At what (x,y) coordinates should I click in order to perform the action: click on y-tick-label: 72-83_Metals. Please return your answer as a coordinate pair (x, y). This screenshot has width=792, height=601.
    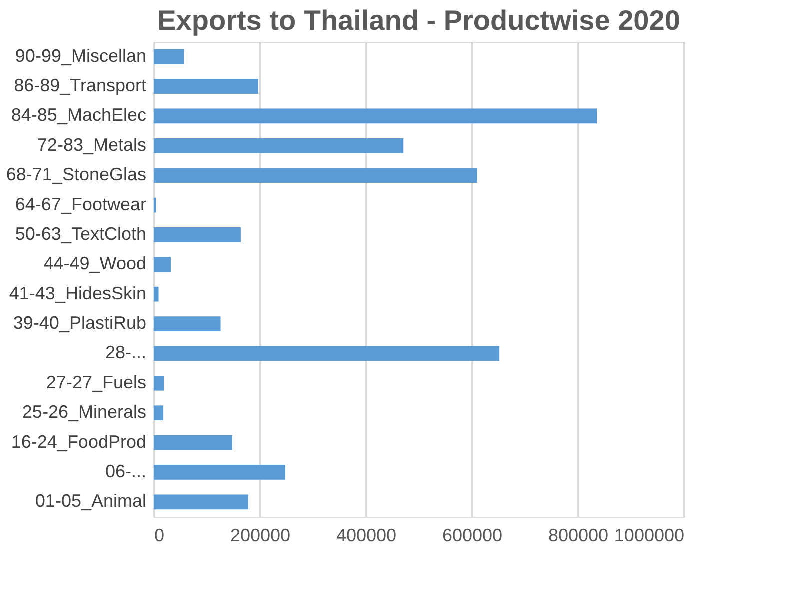
    Looking at the image, I should click on (91, 144).